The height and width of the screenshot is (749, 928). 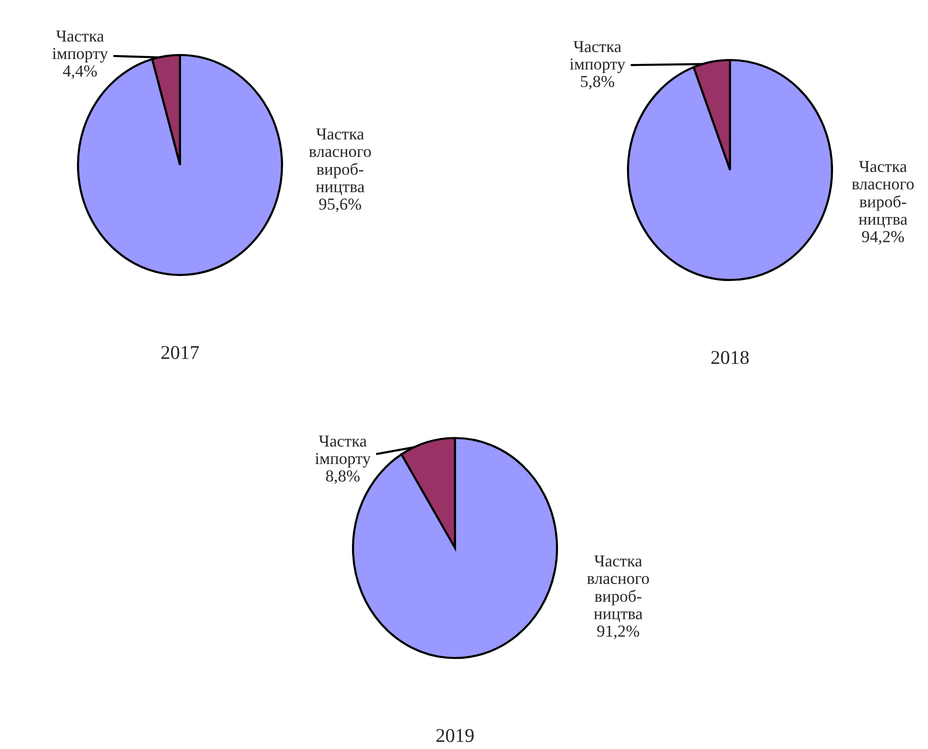 I want to click on data-label: 5,8%, so click(x=597, y=83).